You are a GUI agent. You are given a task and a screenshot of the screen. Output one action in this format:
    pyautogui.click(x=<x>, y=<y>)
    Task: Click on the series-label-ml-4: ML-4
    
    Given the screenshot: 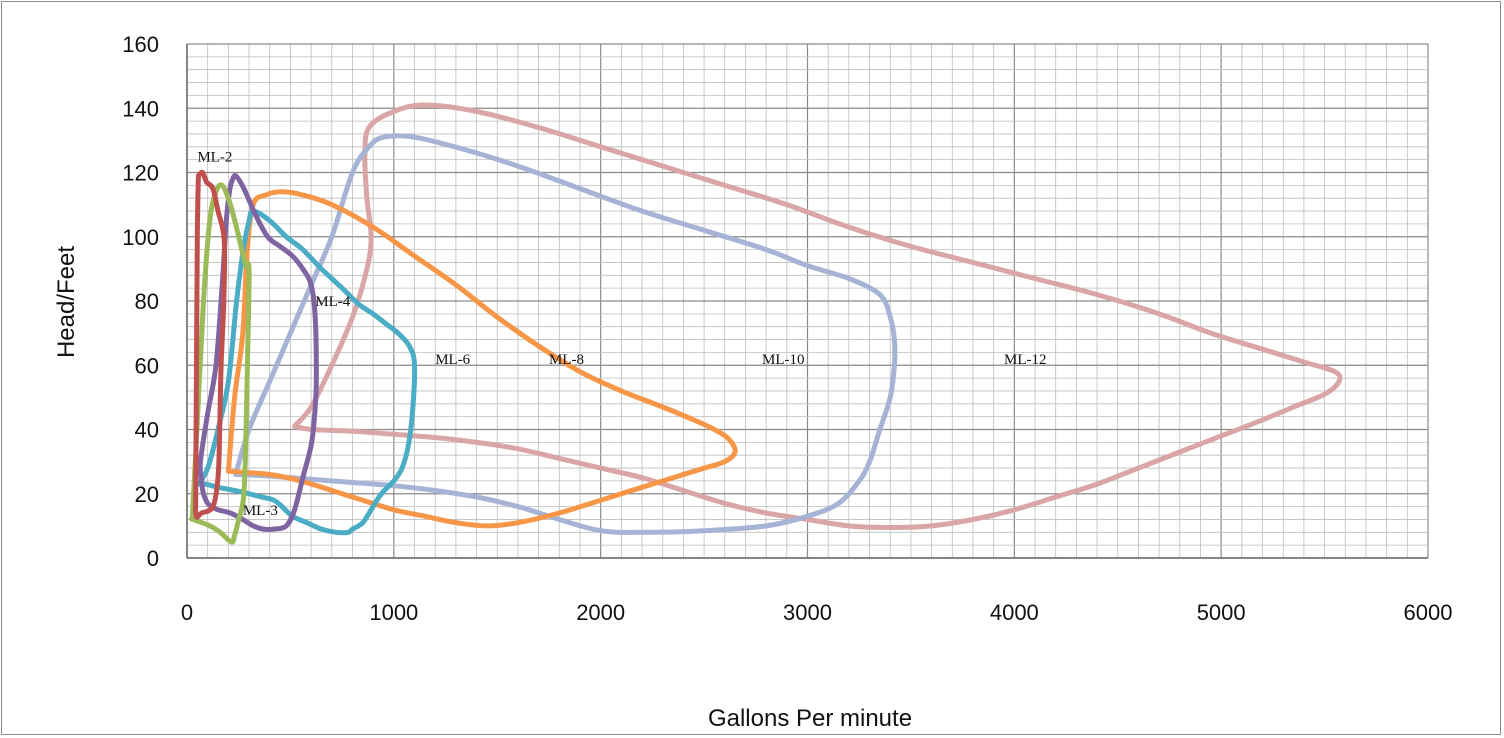 What is the action you would take?
    pyautogui.click(x=332, y=302)
    